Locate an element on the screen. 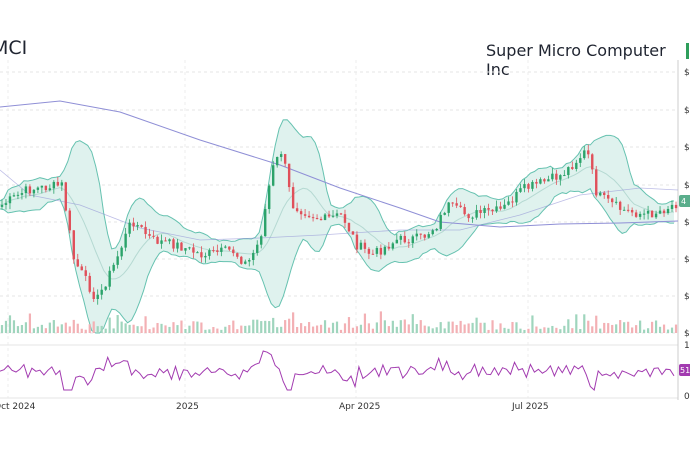 This screenshot has width=690, height=450. time-axis: Oct 2024 2025 Apr 2025 Jul 2025 is located at coordinates (274, 407).